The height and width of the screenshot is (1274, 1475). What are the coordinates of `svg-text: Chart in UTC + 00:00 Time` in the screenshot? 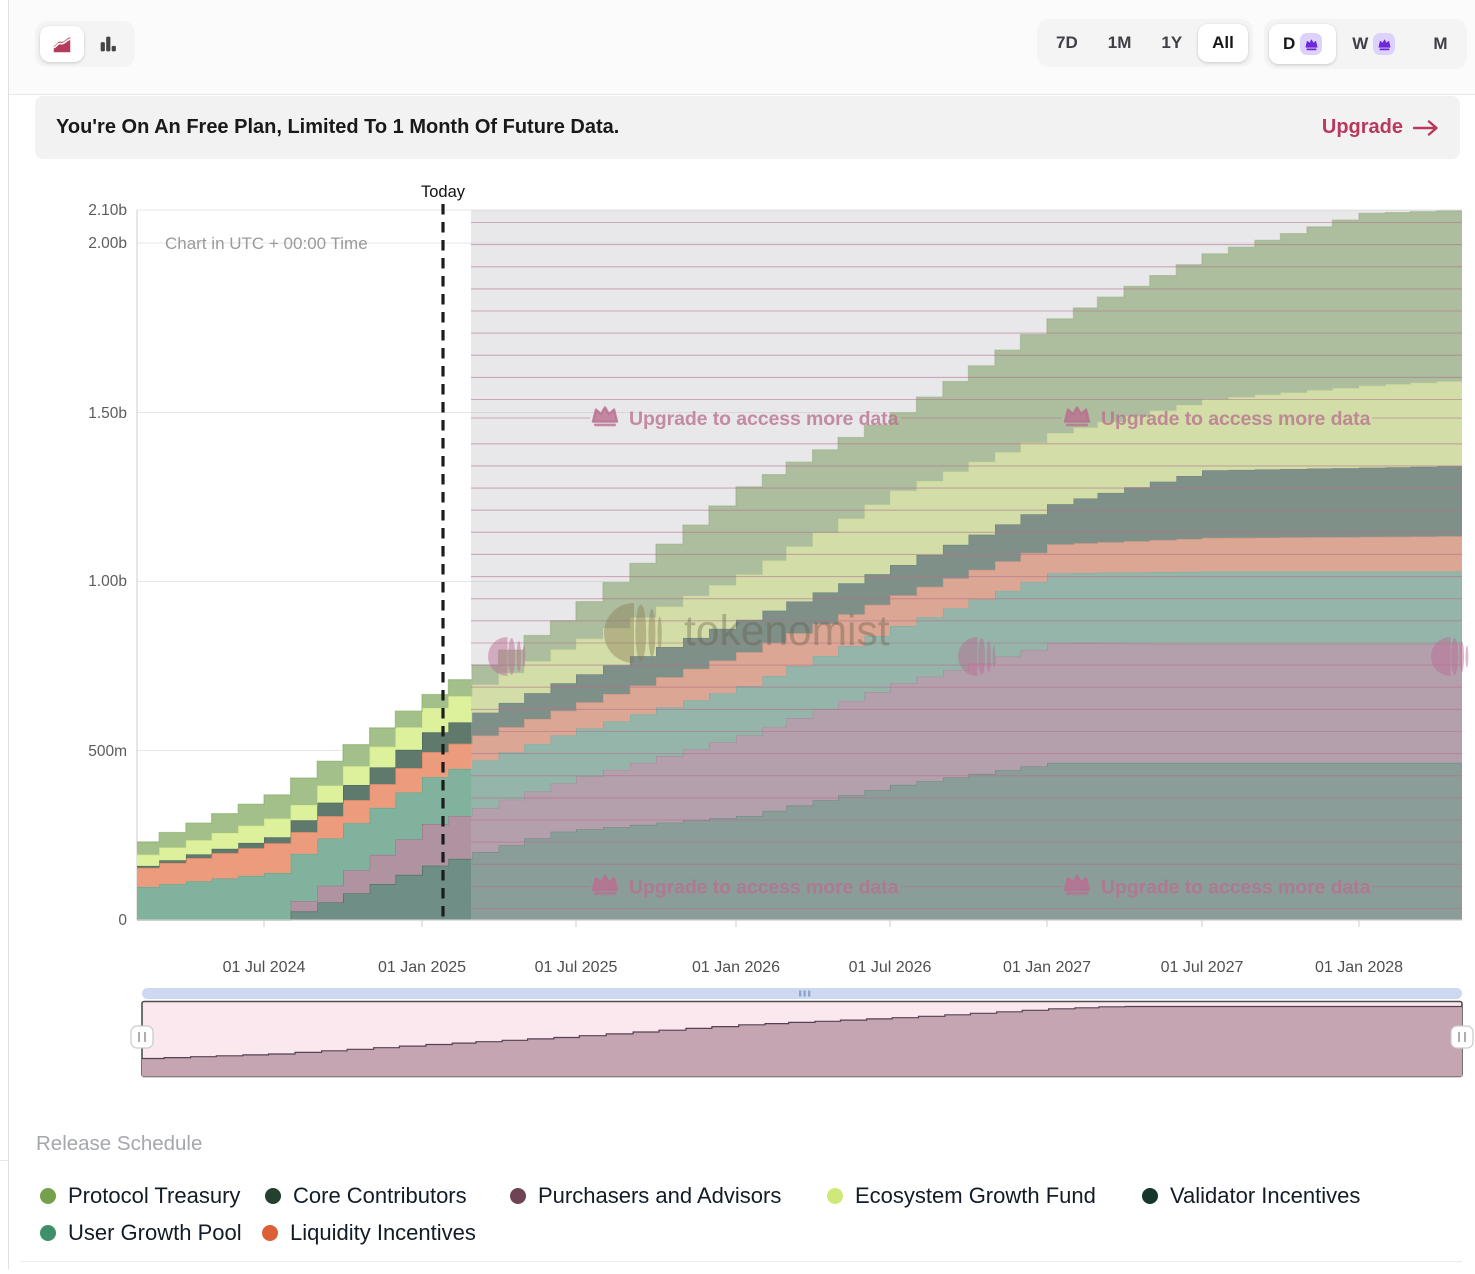 It's located at (266, 243).